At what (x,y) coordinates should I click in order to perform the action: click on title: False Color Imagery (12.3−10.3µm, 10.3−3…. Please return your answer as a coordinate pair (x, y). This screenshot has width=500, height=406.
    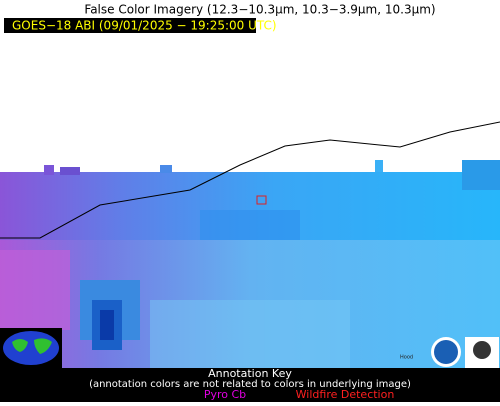
    Looking at the image, I should click on (259, 10).